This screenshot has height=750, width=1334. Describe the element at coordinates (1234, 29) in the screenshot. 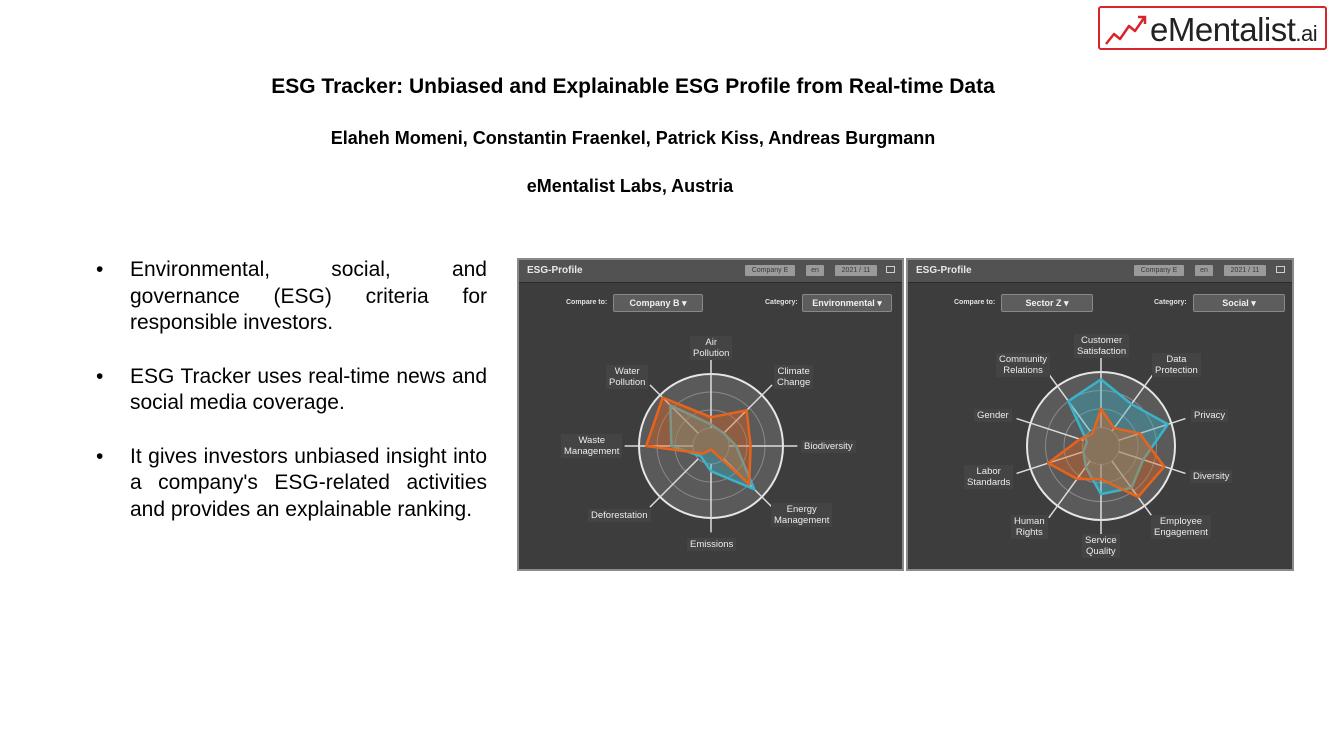

I see `logo-text: eMentalist.ai` at that location.